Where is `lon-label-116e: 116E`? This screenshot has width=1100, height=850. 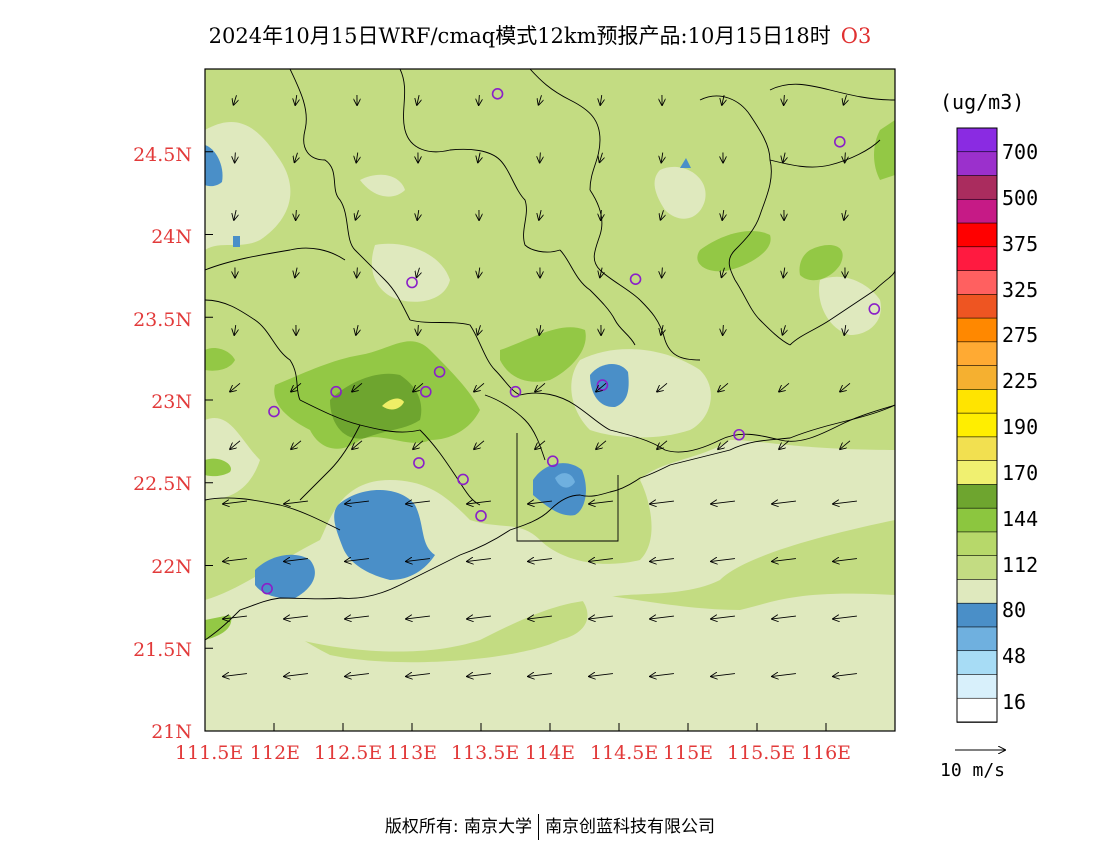
lon-label-116e: 116E is located at coordinates (826, 753).